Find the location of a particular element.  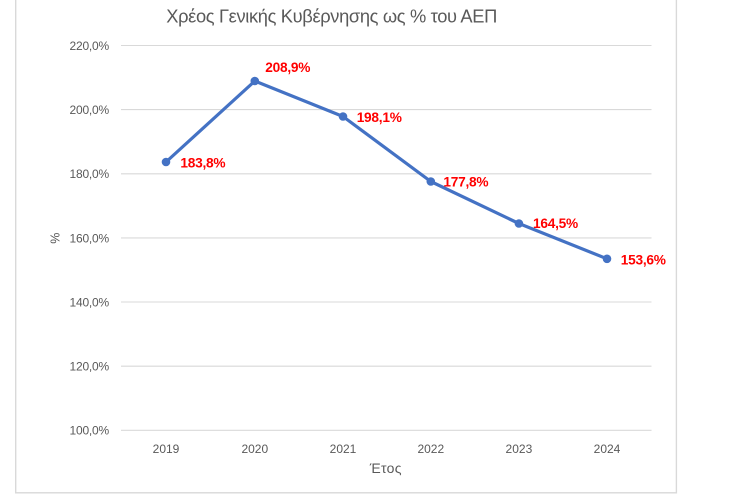

svg-text: 2022 is located at coordinates (430, 449).